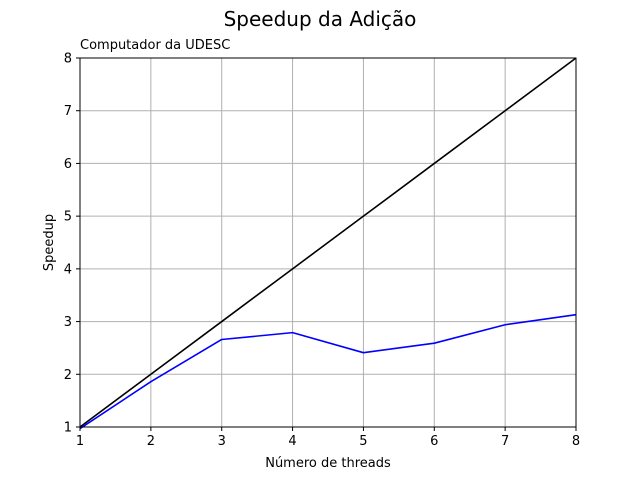 This screenshot has height=480, width=640. I want to click on y-tick-label: 3, so click(68, 322).